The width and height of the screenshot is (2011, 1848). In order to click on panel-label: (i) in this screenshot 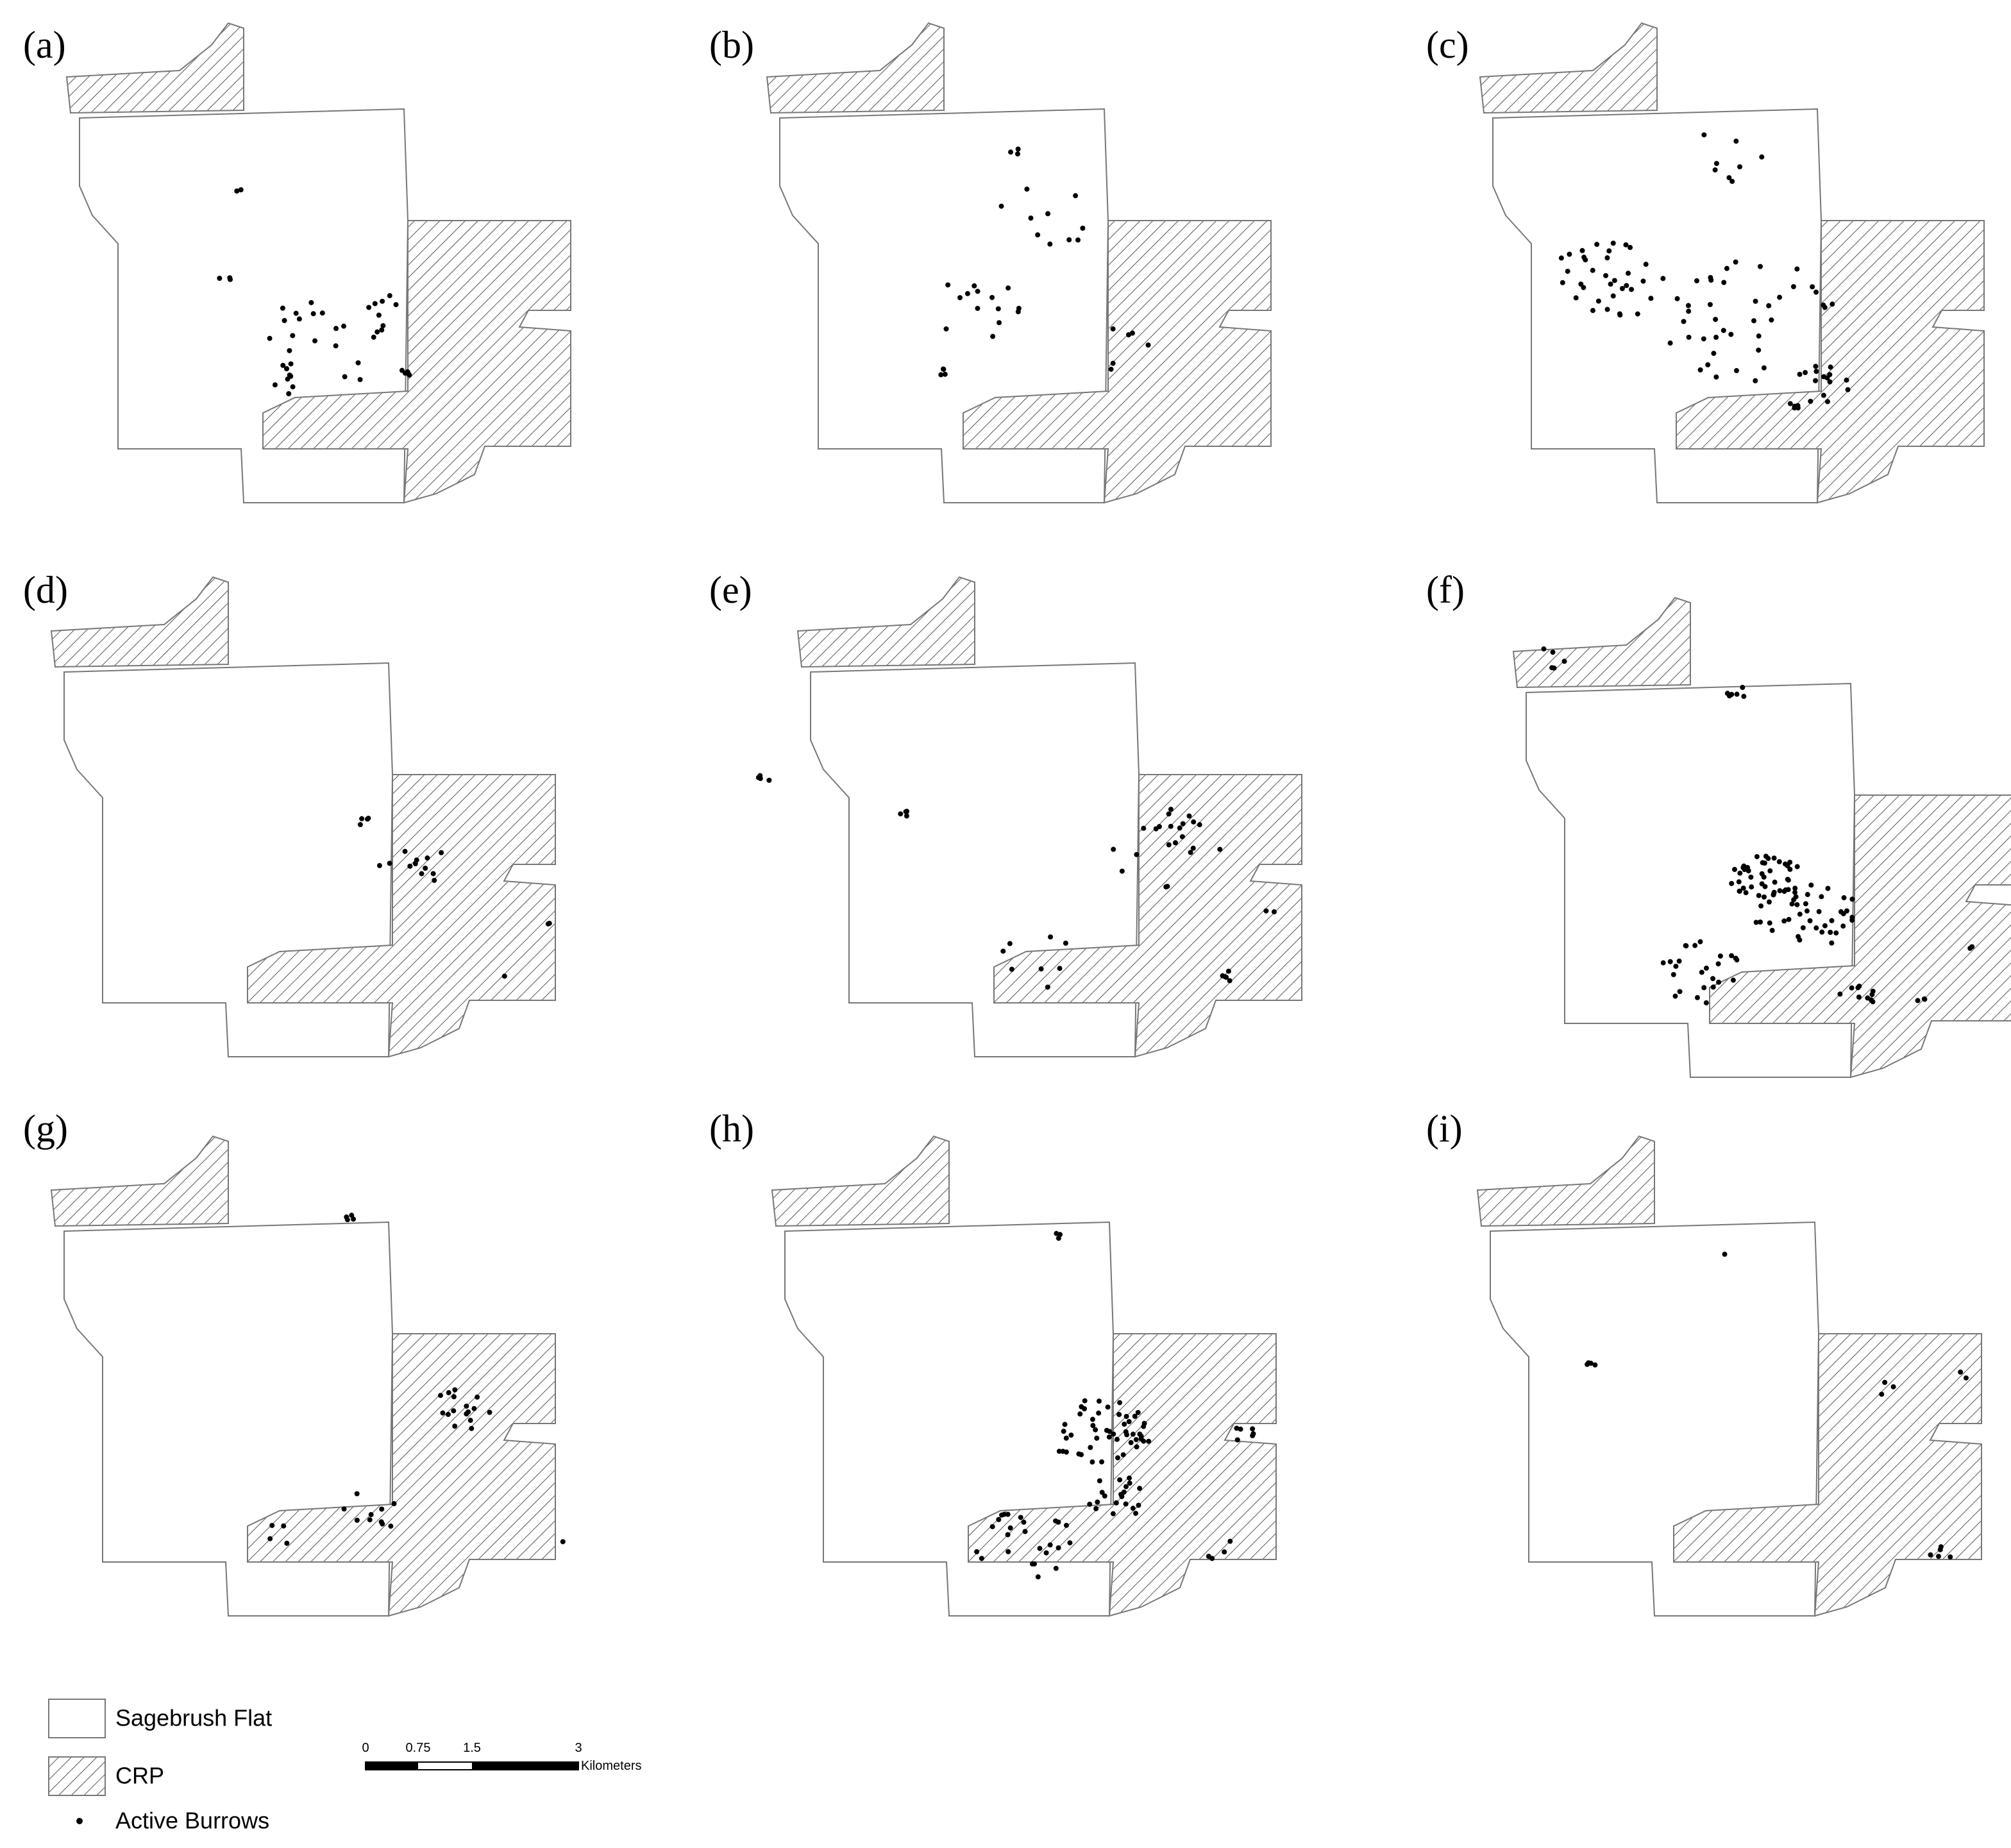, I will do `click(1444, 1128)`.